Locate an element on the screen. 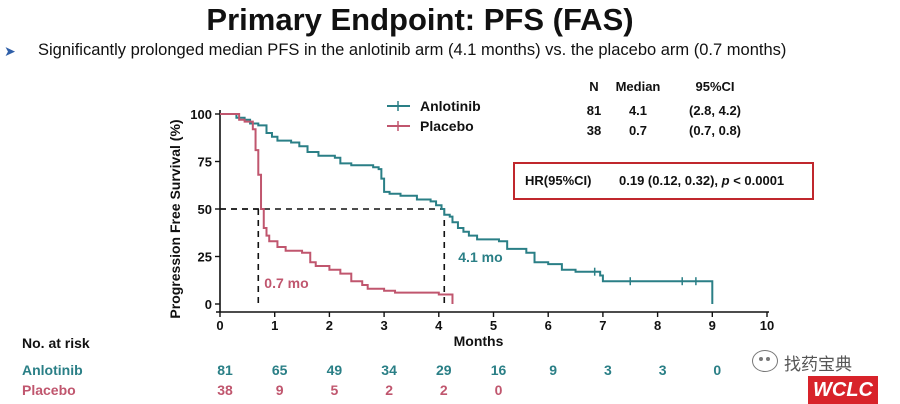  median-label: 4.1 mo is located at coordinates (480, 257).